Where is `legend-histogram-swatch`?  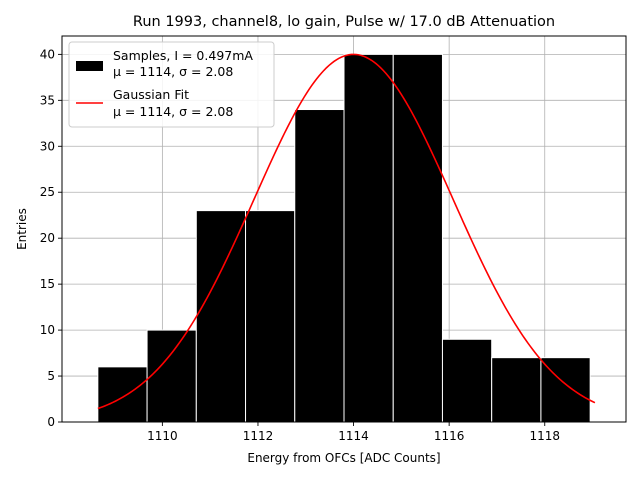 legend-histogram-swatch is located at coordinates (89, 66).